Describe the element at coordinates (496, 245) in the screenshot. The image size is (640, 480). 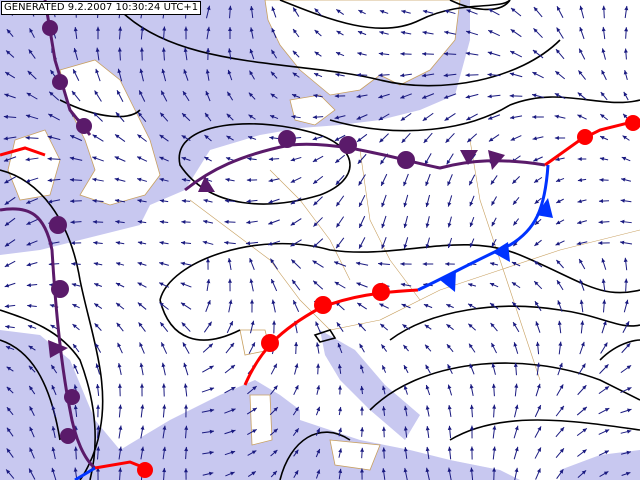
I see `cold-symbols` at that location.